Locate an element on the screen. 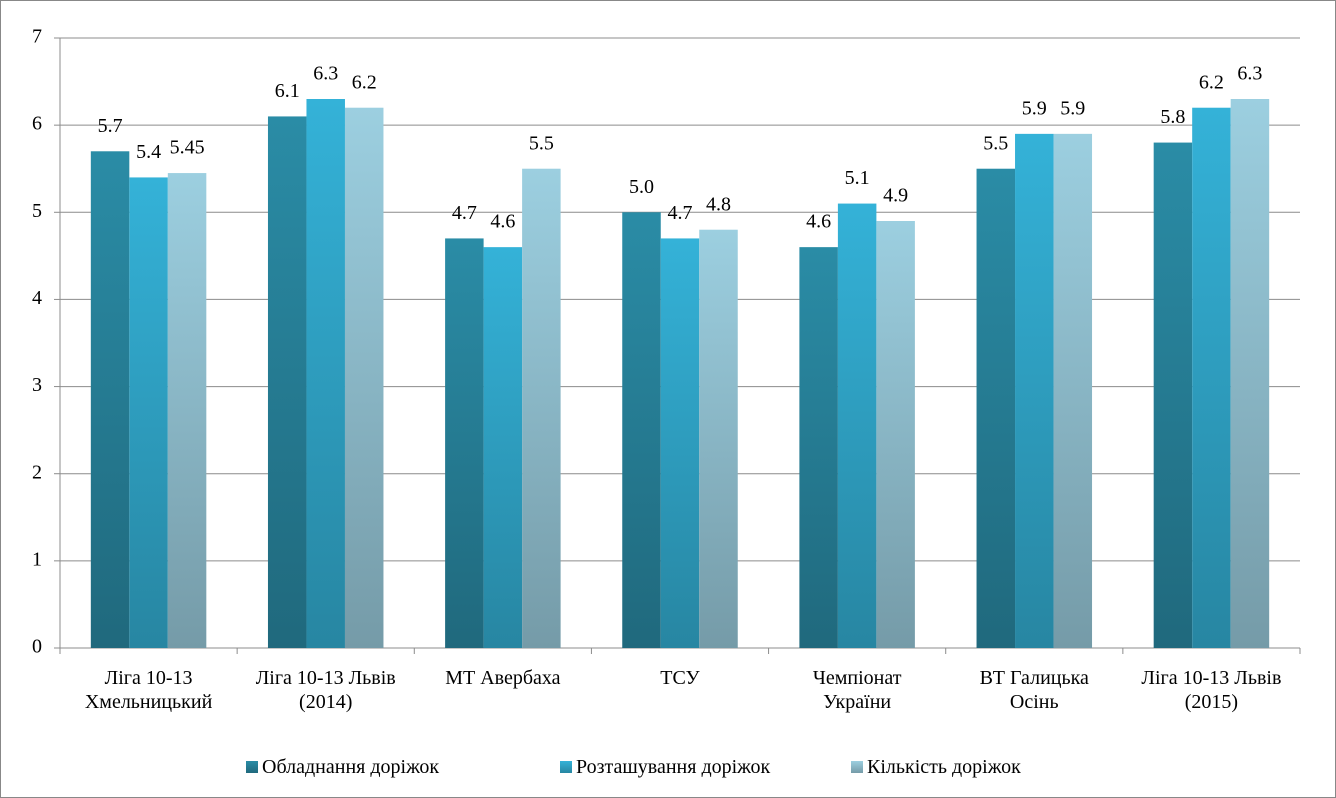 The height and width of the screenshot is (798, 1336). value-label: 4.8 is located at coordinates (718, 204).